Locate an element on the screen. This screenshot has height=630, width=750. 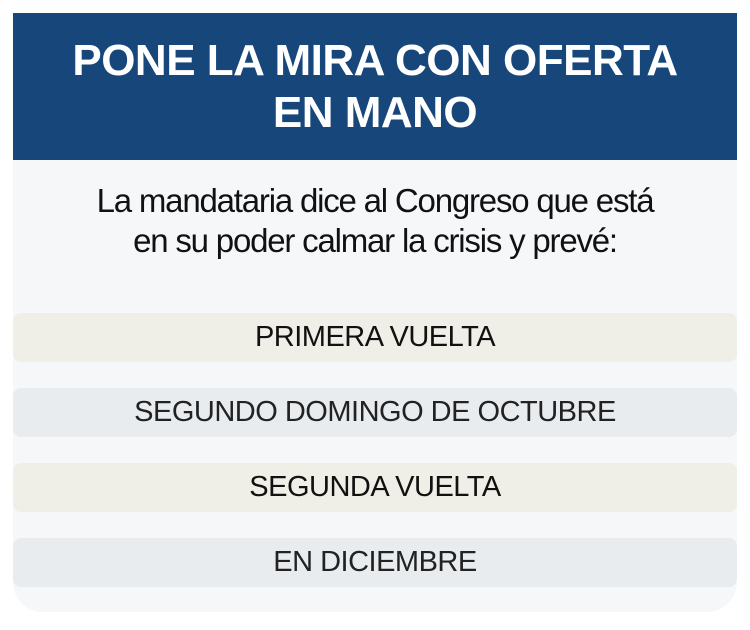
subtitle-line-1: La mandataria dice al Congreso que está is located at coordinates (375, 200).